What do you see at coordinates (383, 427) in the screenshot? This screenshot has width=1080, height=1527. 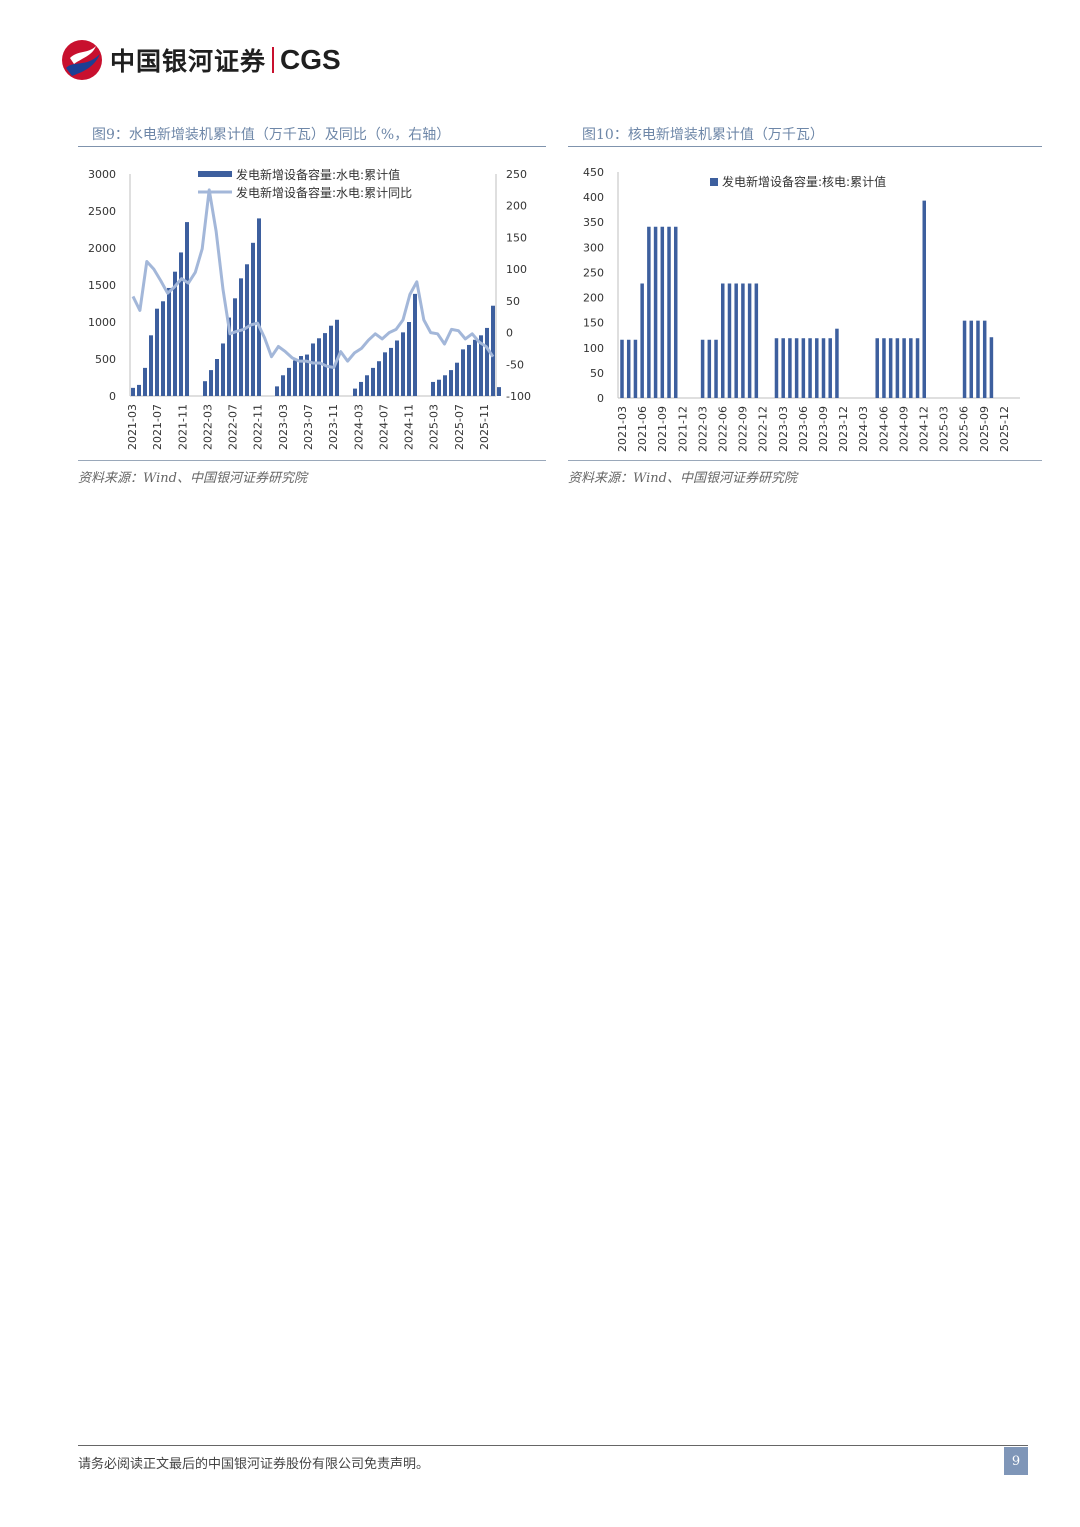 I see `chart9-x-tick-label: 2024-07` at bounding box center [383, 427].